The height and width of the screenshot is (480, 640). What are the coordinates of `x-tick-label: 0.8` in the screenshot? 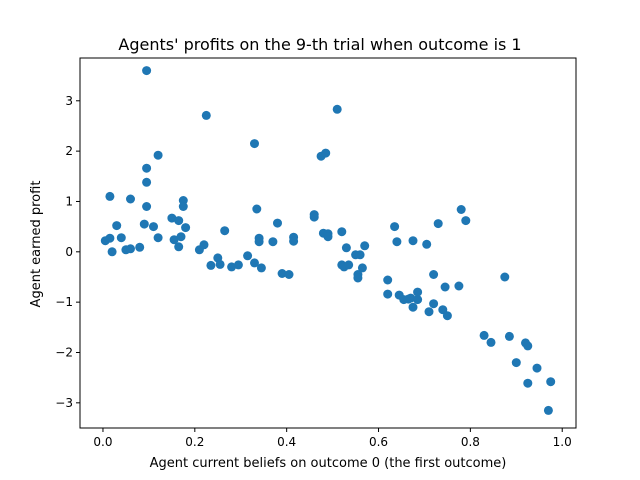 It's located at (470, 442).